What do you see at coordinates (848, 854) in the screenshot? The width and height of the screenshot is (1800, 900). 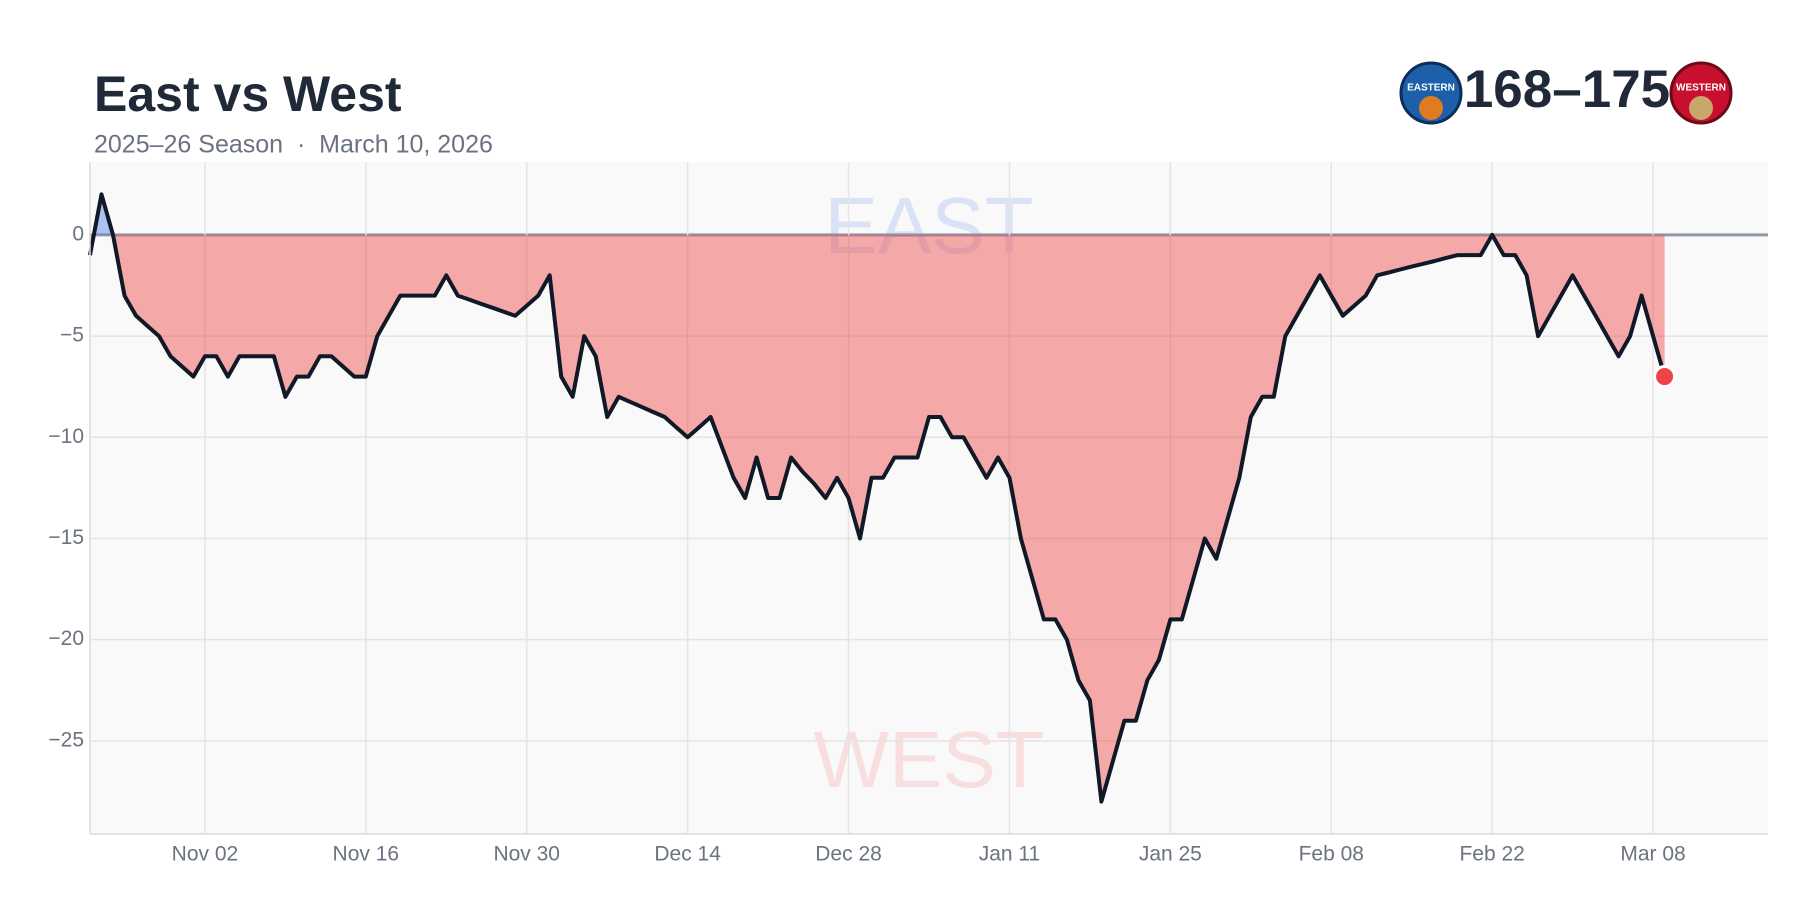 I see `x-tick-label: Dec 28` at bounding box center [848, 854].